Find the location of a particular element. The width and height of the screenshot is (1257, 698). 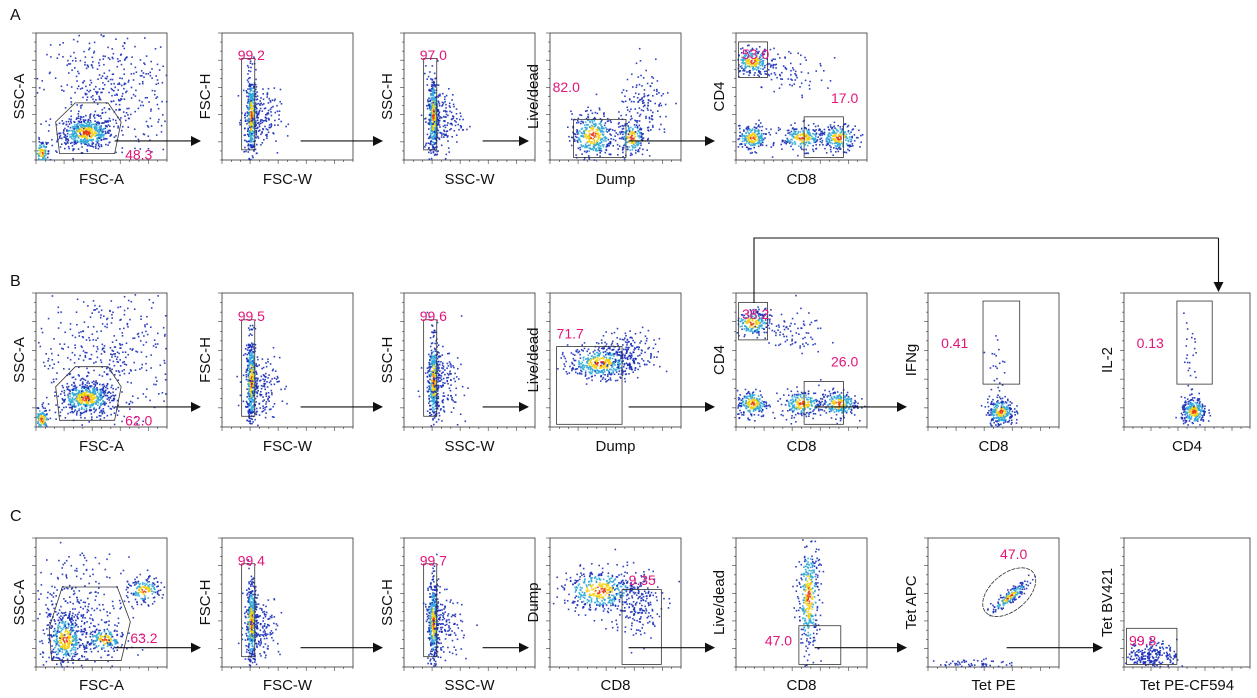

dot-plot-b-4: 71.7 Dump Live/dead is located at coordinates (603, 373).